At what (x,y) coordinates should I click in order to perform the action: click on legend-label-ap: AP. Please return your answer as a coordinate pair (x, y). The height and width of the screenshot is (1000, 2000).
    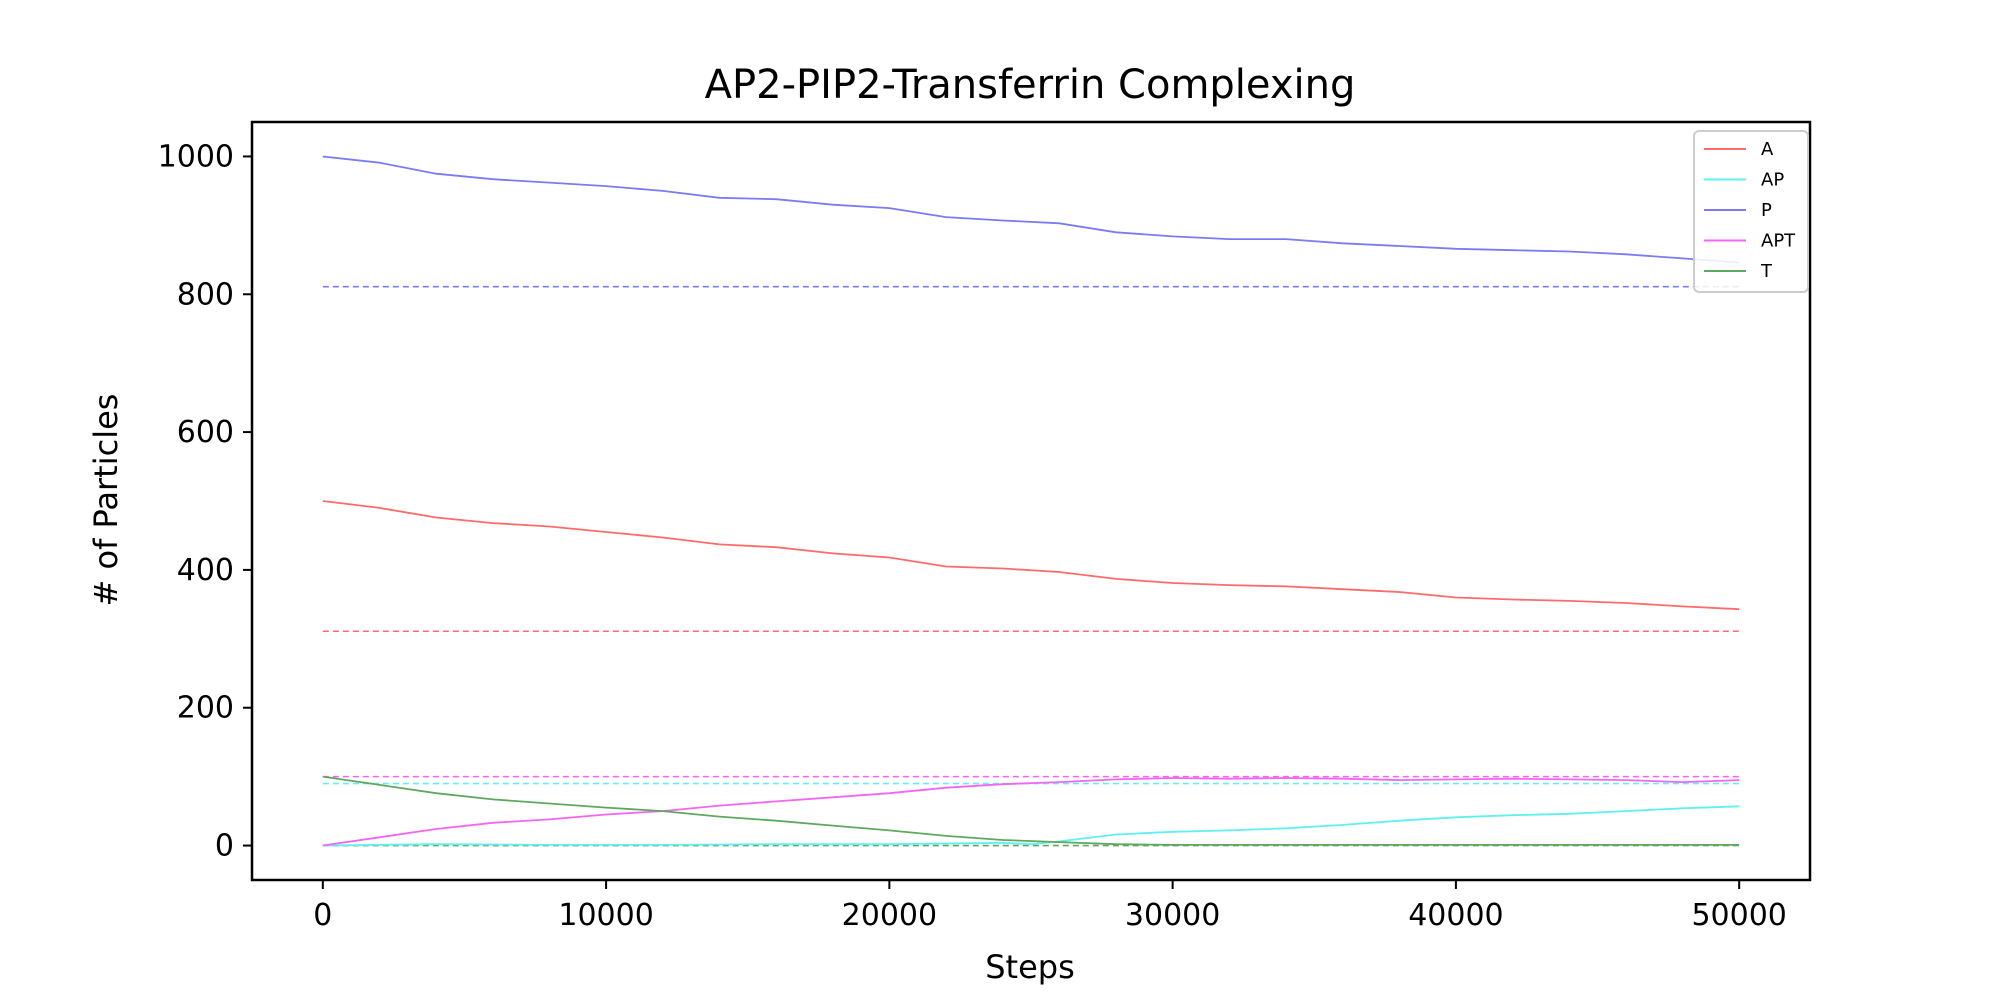
    Looking at the image, I should click on (1772, 180).